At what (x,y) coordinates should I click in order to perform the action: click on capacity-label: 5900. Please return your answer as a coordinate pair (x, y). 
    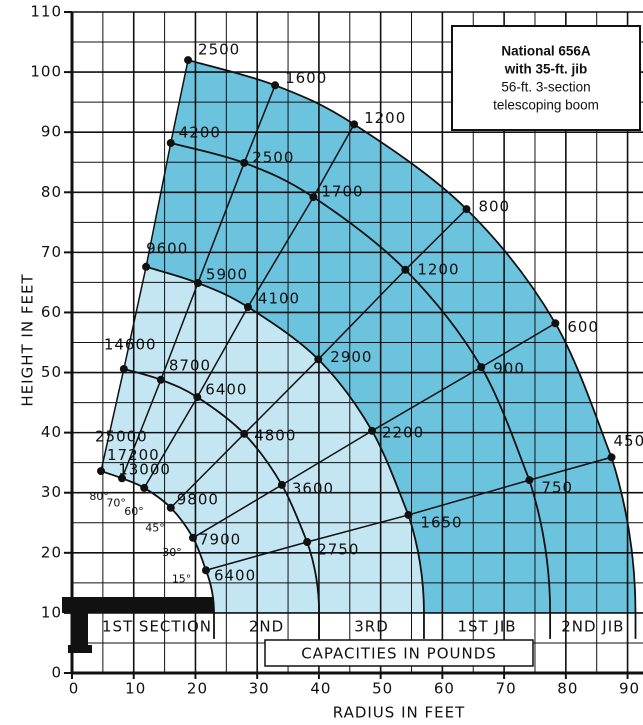
    Looking at the image, I should click on (227, 275).